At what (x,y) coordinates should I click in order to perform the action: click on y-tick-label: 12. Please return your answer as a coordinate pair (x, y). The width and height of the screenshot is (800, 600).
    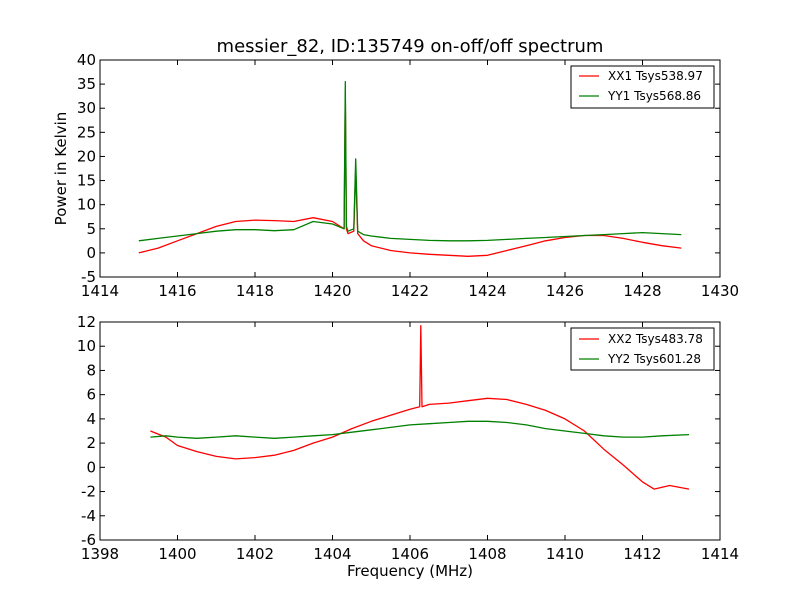
    Looking at the image, I should click on (86, 322).